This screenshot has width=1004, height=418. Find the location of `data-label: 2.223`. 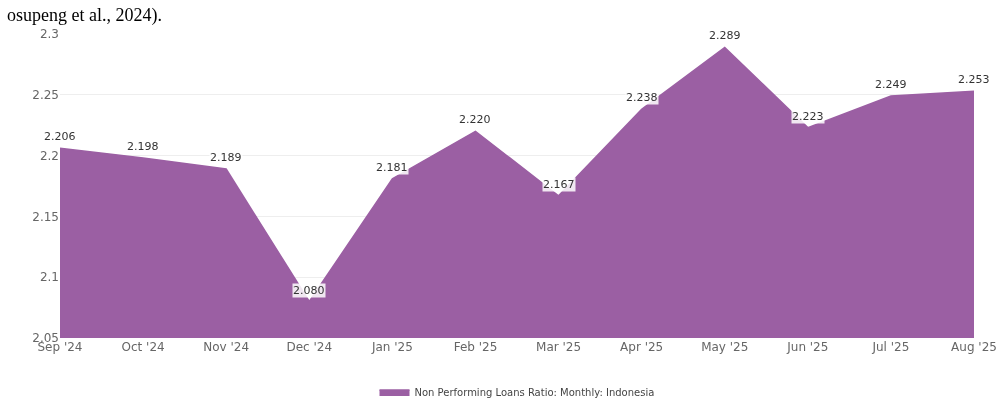

data-label: 2.223 is located at coordinates (808, 116).